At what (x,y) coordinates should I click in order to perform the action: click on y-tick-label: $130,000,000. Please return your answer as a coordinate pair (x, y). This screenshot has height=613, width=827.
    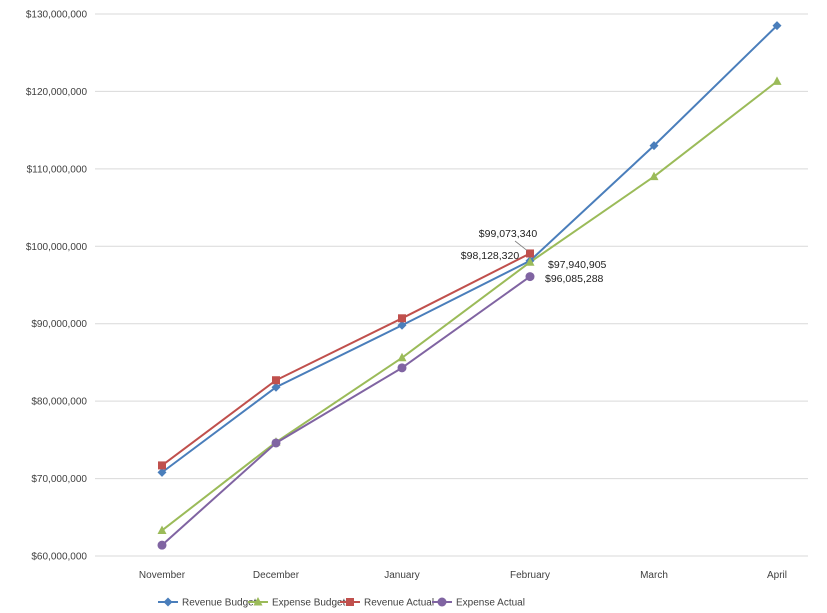
    Looking at the image, I should click on (57, 15).